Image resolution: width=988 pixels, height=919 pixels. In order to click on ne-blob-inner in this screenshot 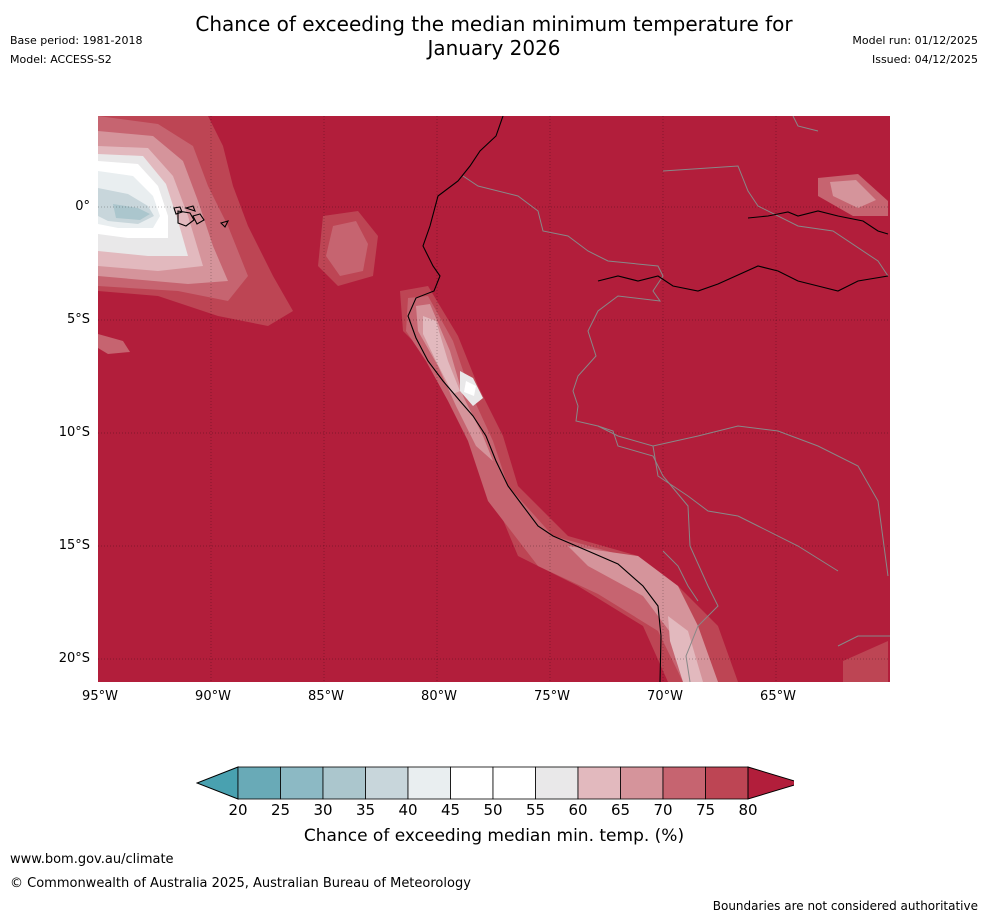, I will do `click(853, 194)`.